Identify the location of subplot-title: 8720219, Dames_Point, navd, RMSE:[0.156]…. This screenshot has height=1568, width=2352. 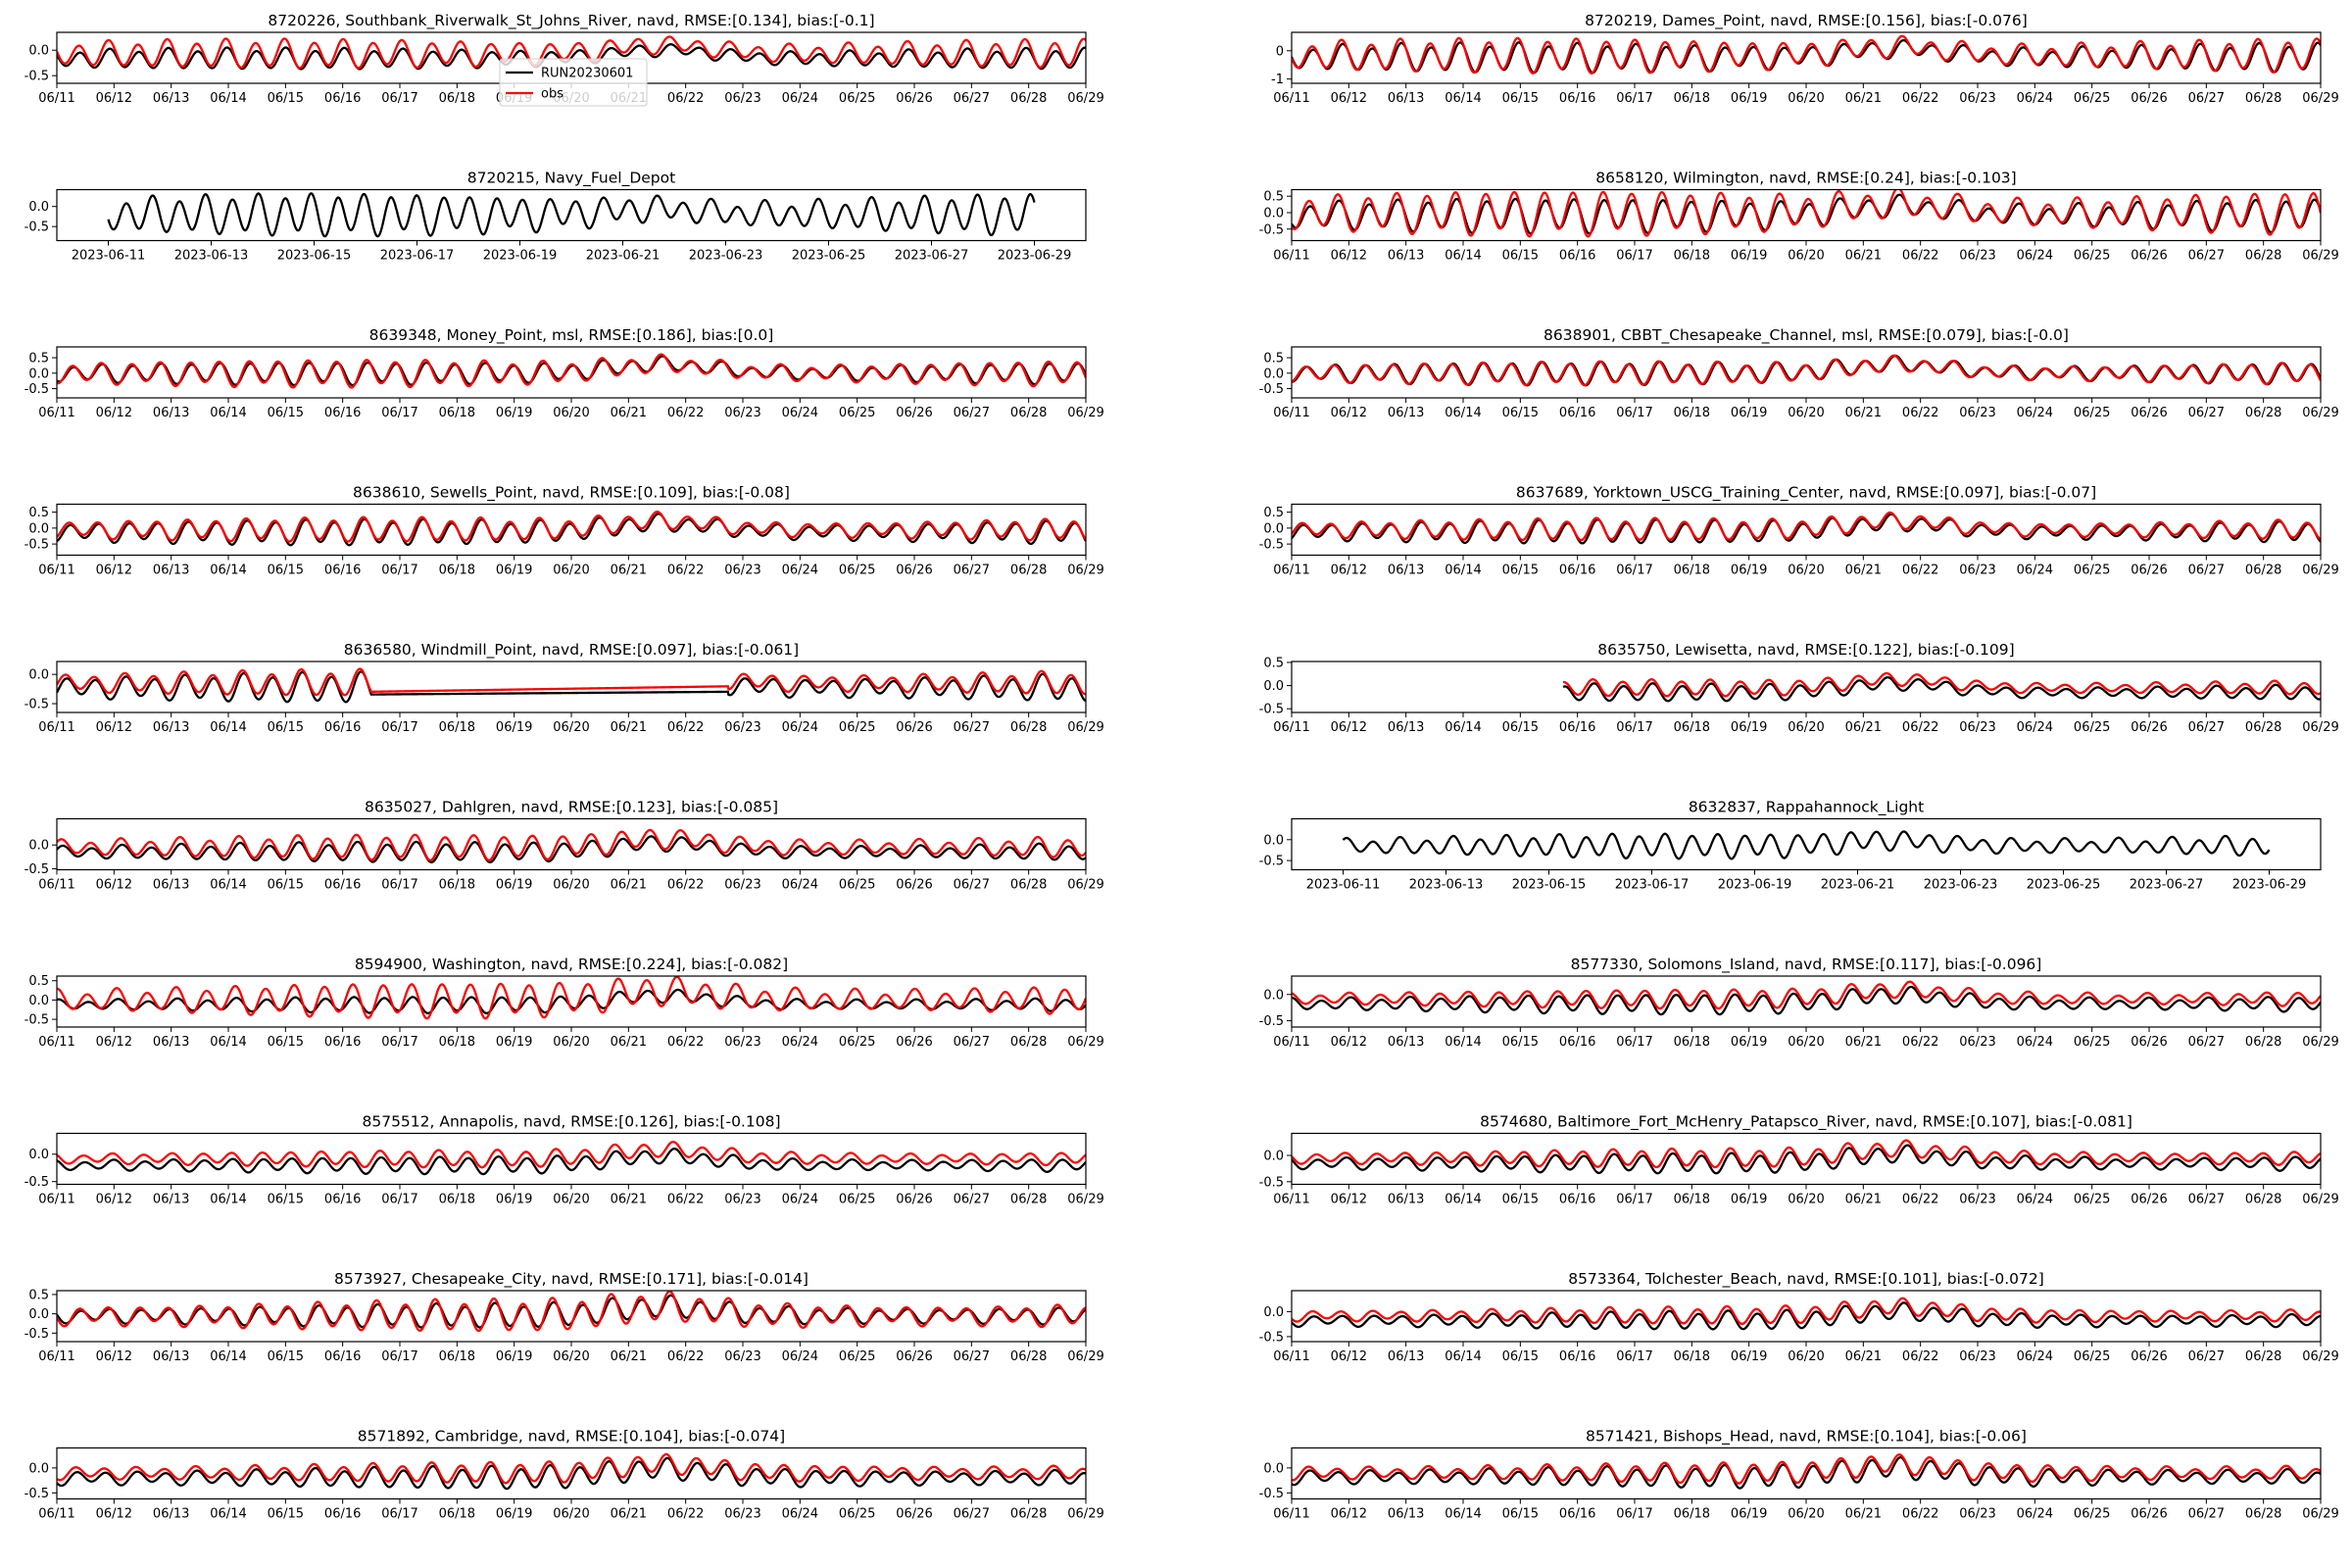
(1806, 21).